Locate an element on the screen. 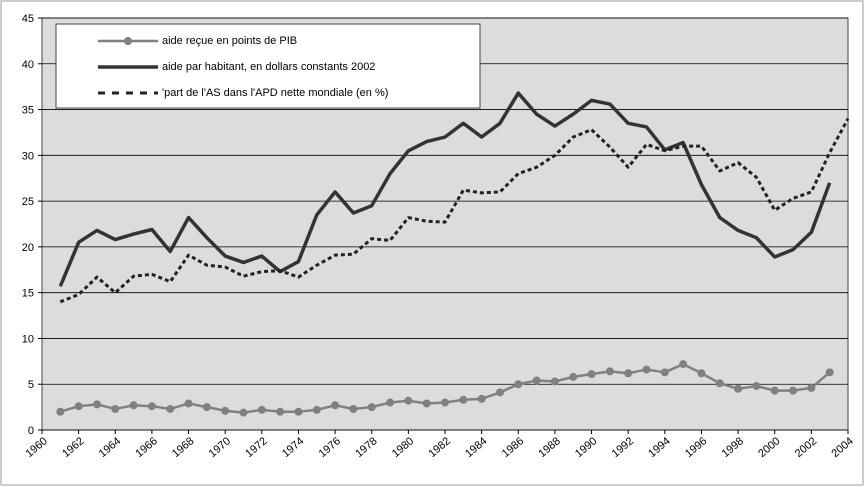  y-tick-label: 15 is located at coordinates (28, 294).